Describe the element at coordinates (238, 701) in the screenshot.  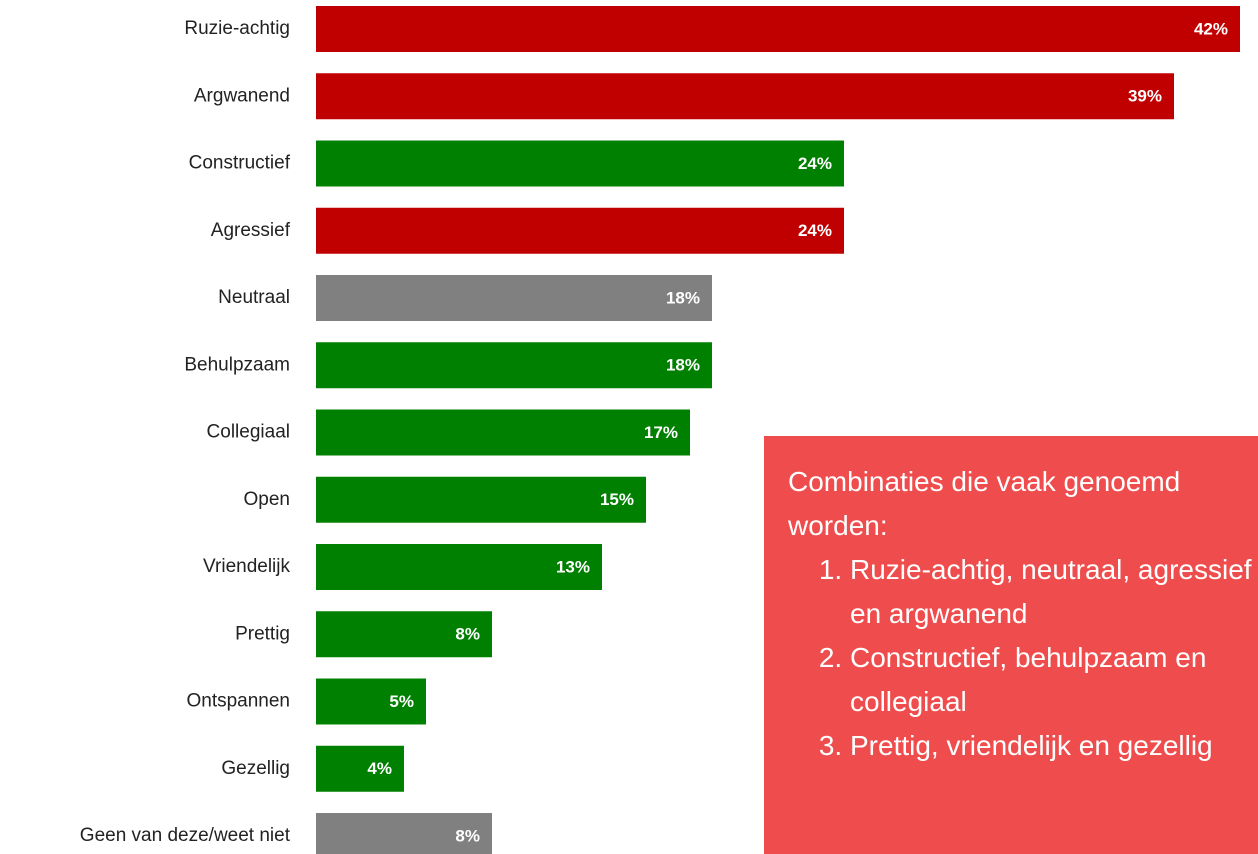
I see `category-label: Ontspannen` at that location.